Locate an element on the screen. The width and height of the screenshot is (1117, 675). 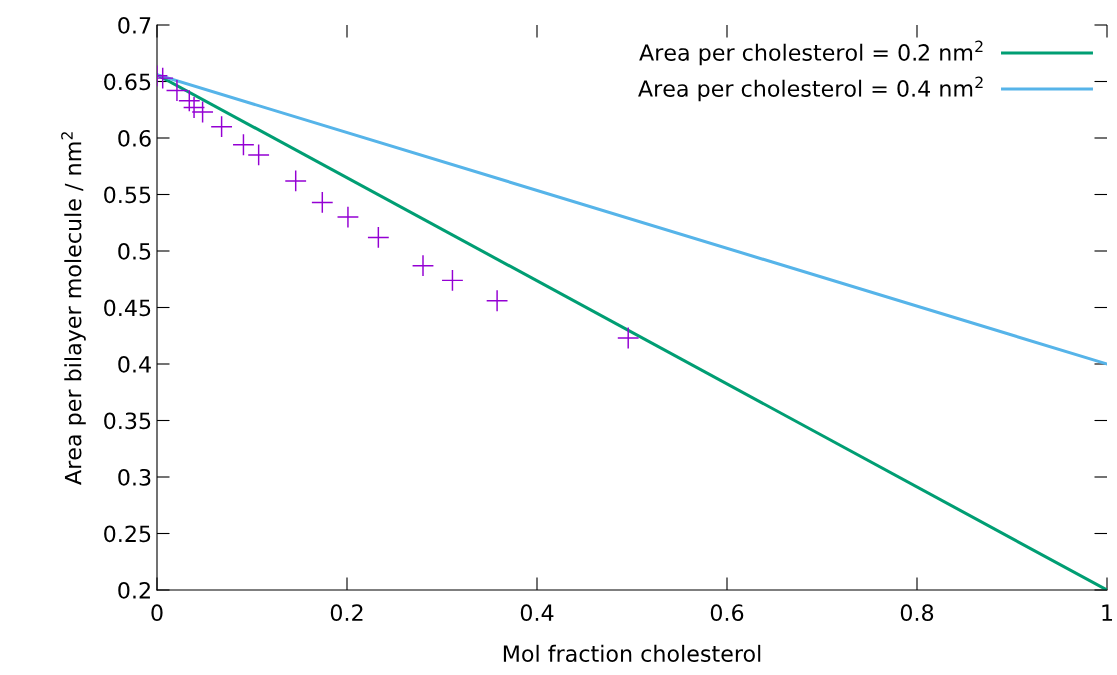
y-tick-label: 0.25 is located at coordinates (127, 534).